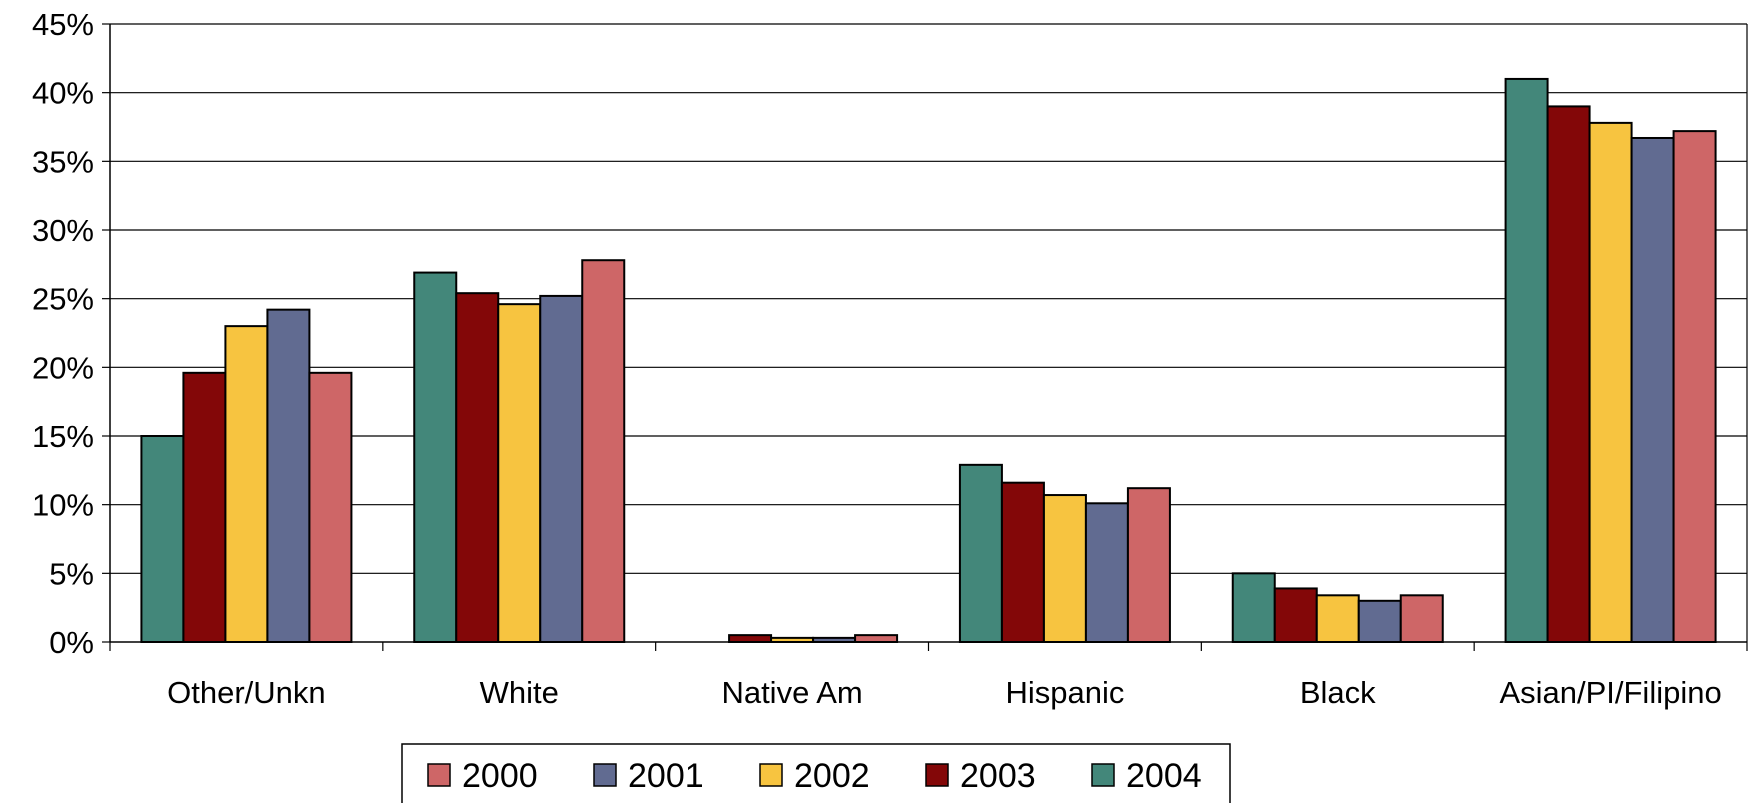  I want to click on legend-swatch-2000, so click(439, 775).